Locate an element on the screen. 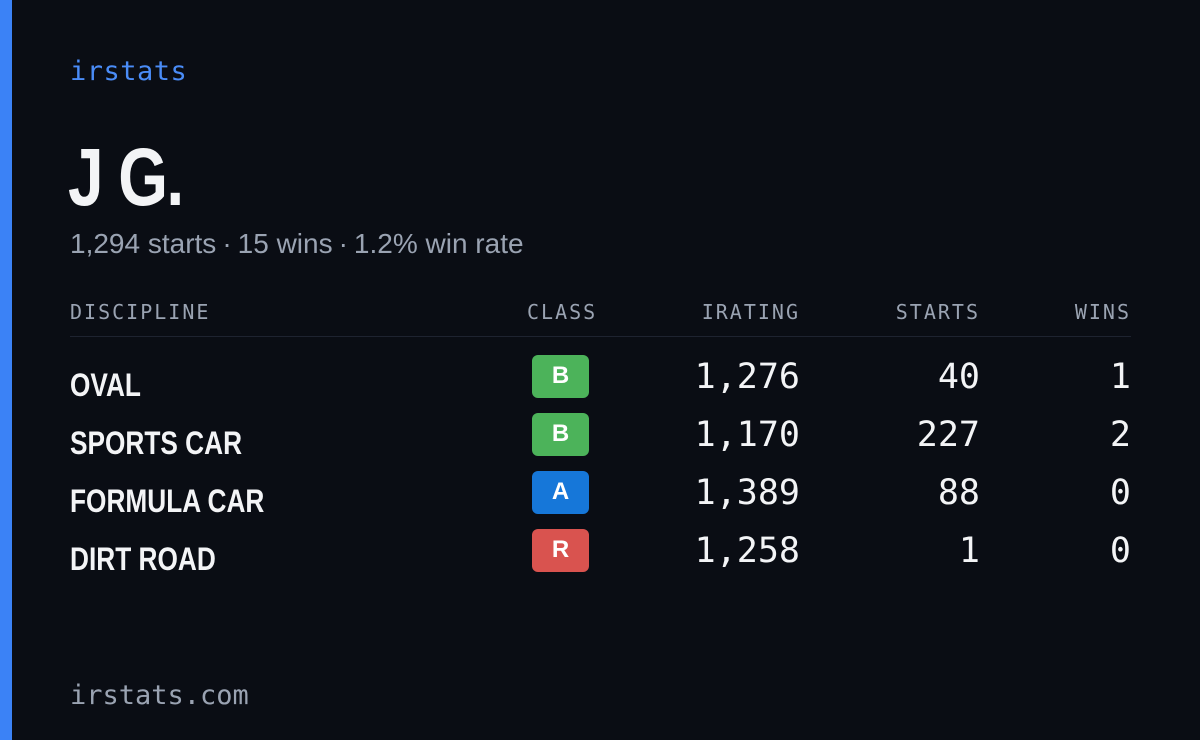 The height and width of the screenshot is (740, 1200). starts-value: 227 is located at coordinates (948, 435).